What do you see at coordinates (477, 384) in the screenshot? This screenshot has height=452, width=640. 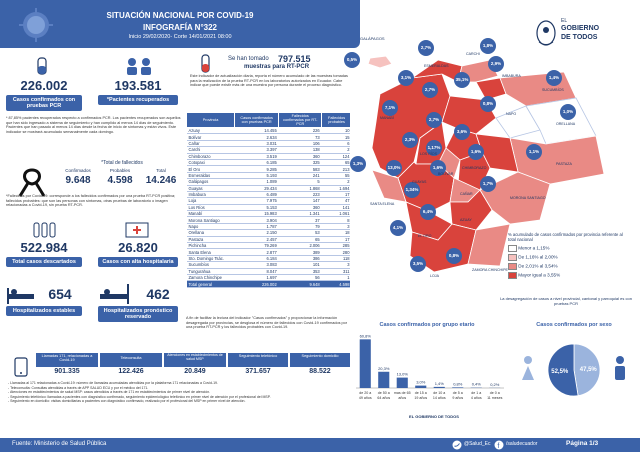 I see `age-bar-label: 0,4%` at bounding box center [477, 384].